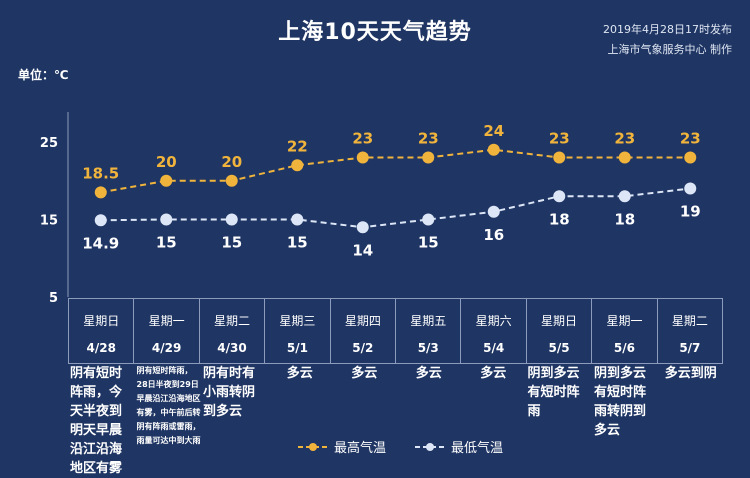 This screenshot has width=750, height=478. What do you see at coordinates (363, 348) in the screenshot?
I see `date: 5/2` at bounding box center [363, 348].